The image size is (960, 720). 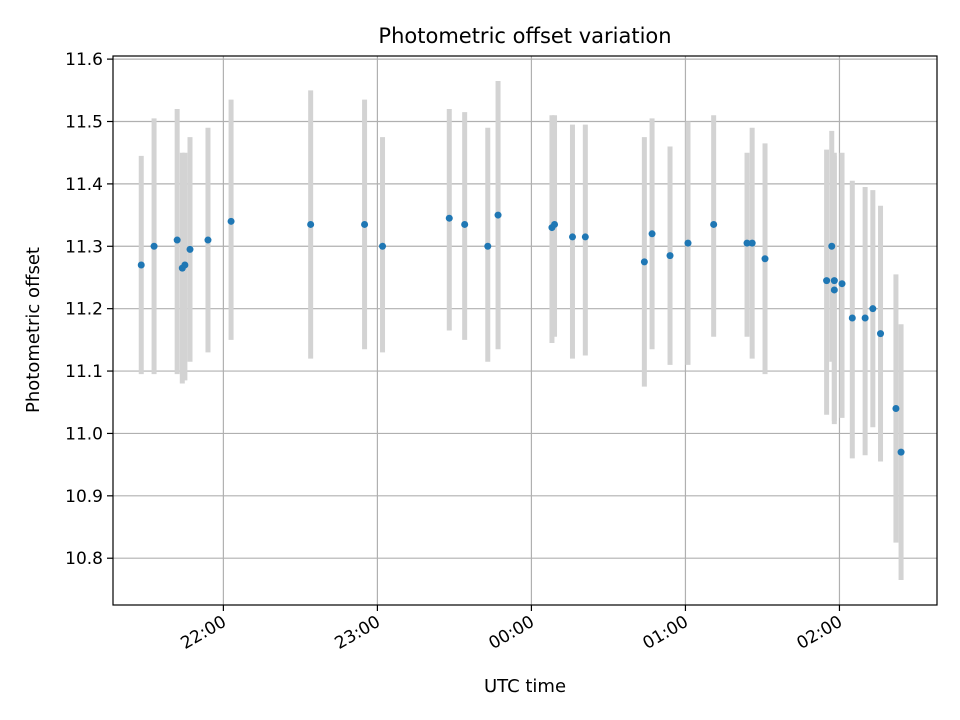 I want to click on x-tick-label: 22:00, so click(x=203, y=633).